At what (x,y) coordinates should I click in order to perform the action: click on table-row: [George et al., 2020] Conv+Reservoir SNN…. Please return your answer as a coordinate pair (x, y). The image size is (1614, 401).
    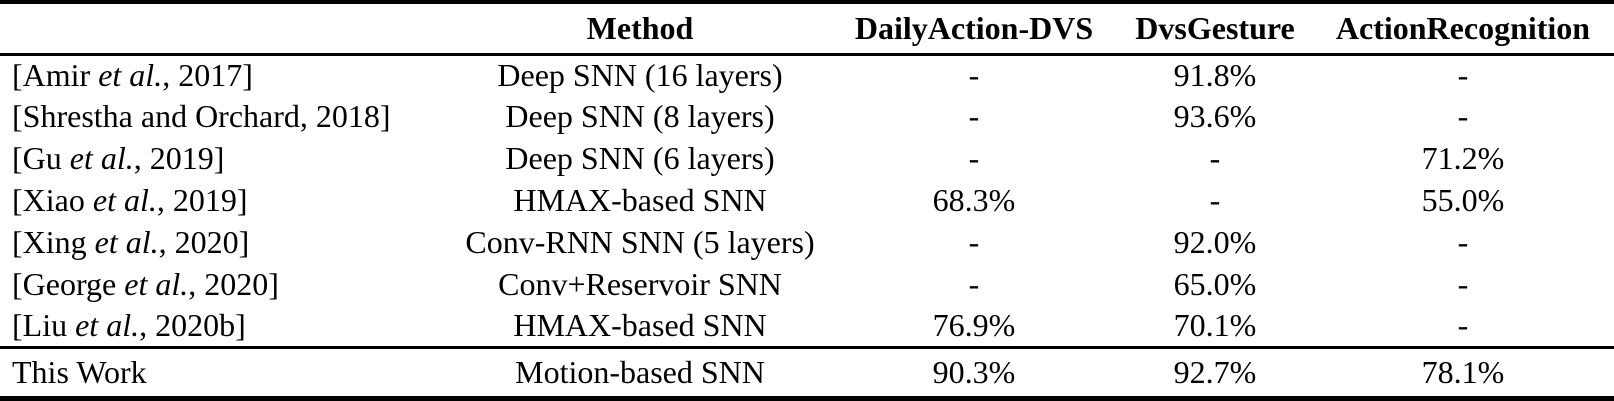
    Looking at the image, I should click on (807, 284).